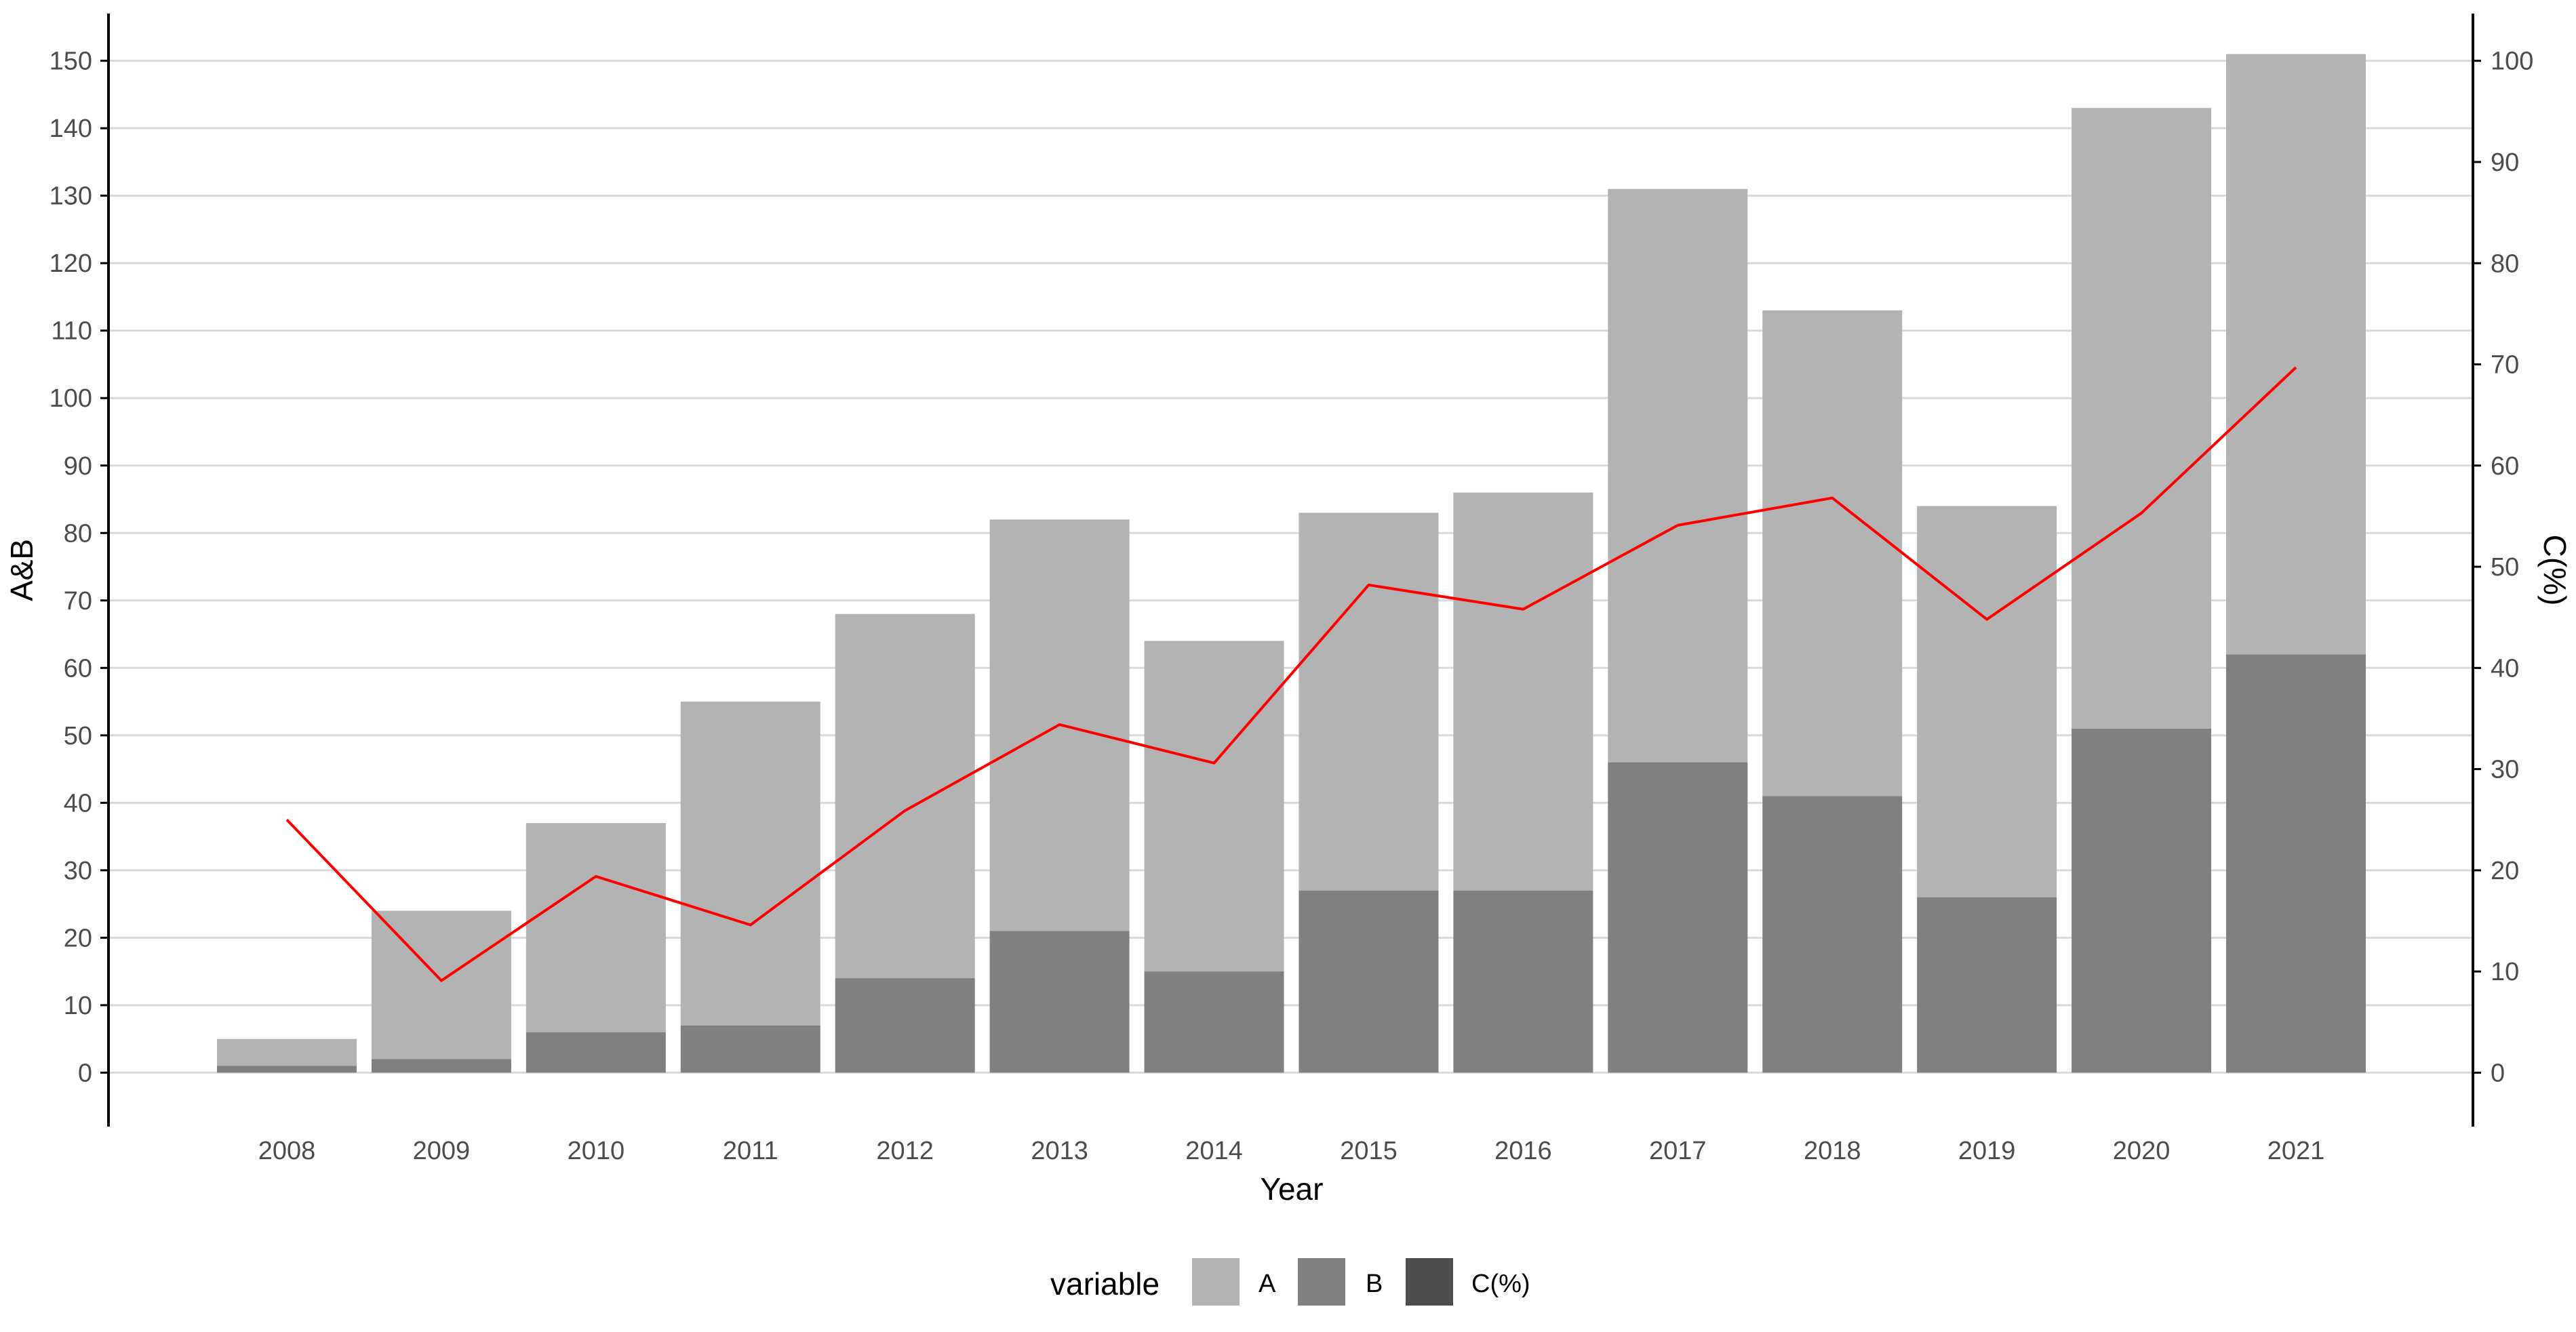  What do you see at coordinates (78, 1006) in the screenshot?
I see `left-tick-label: 10` at bounding box center [78, 1006].